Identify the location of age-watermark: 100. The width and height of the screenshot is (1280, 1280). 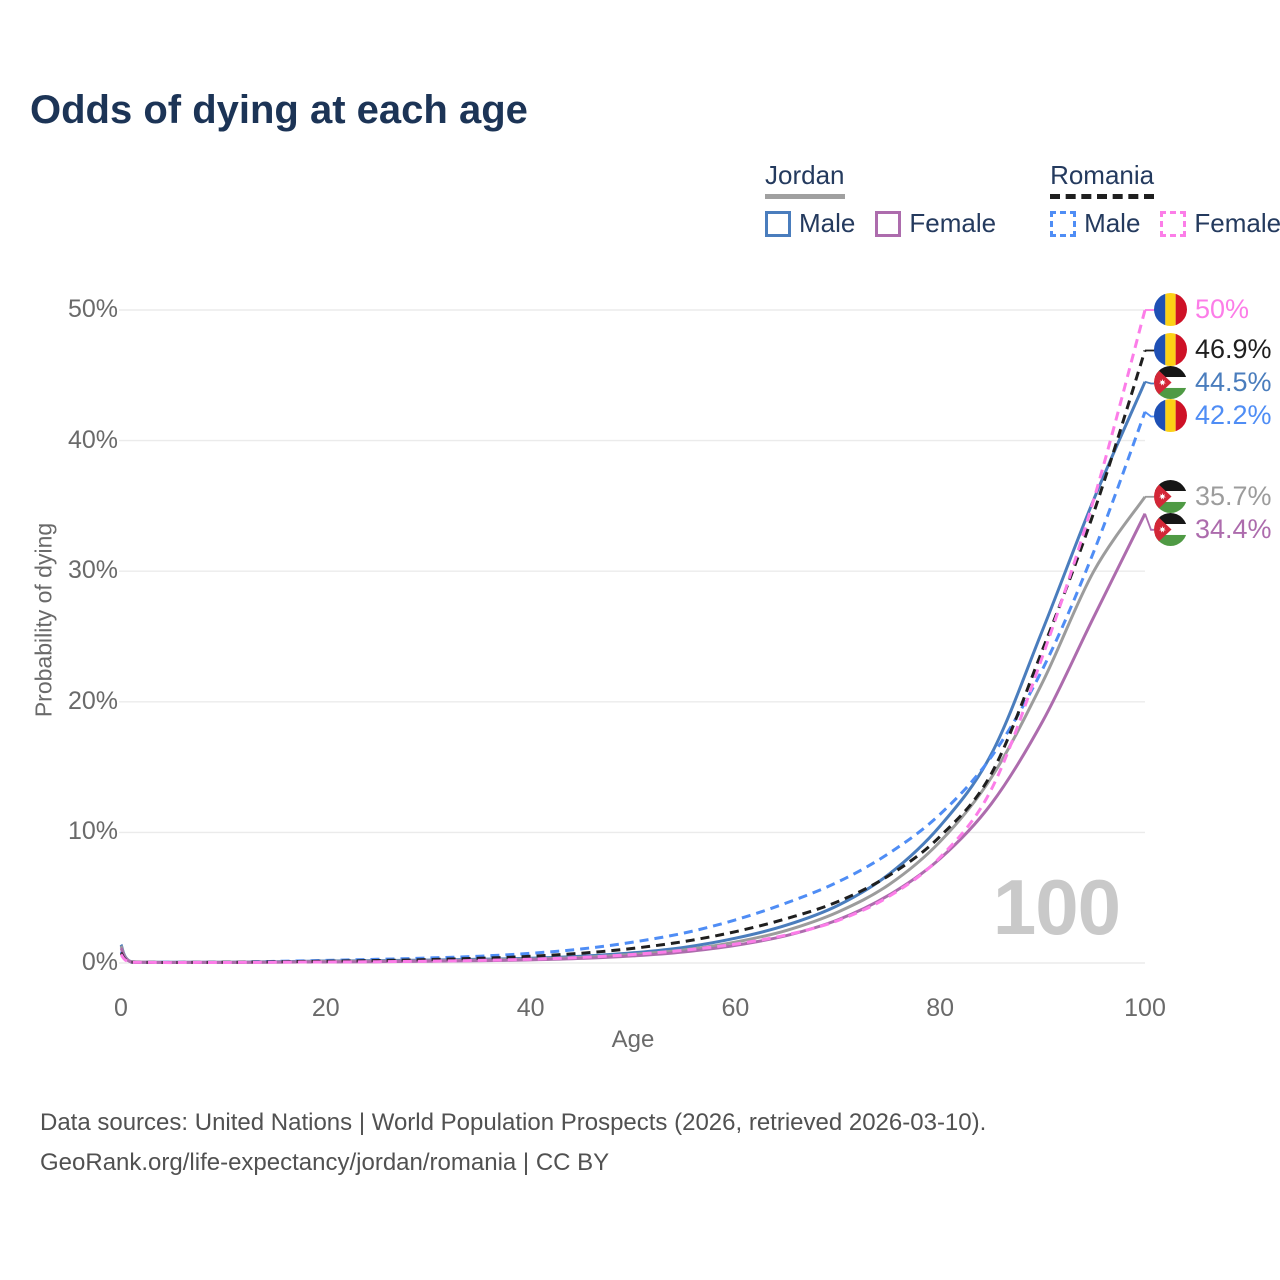
(1056, 907).